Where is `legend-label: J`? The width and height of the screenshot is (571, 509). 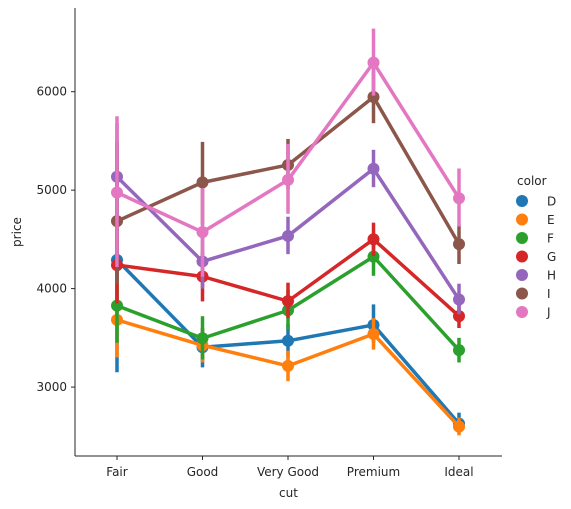 legend-label: J is located at coordinates (548, 313).